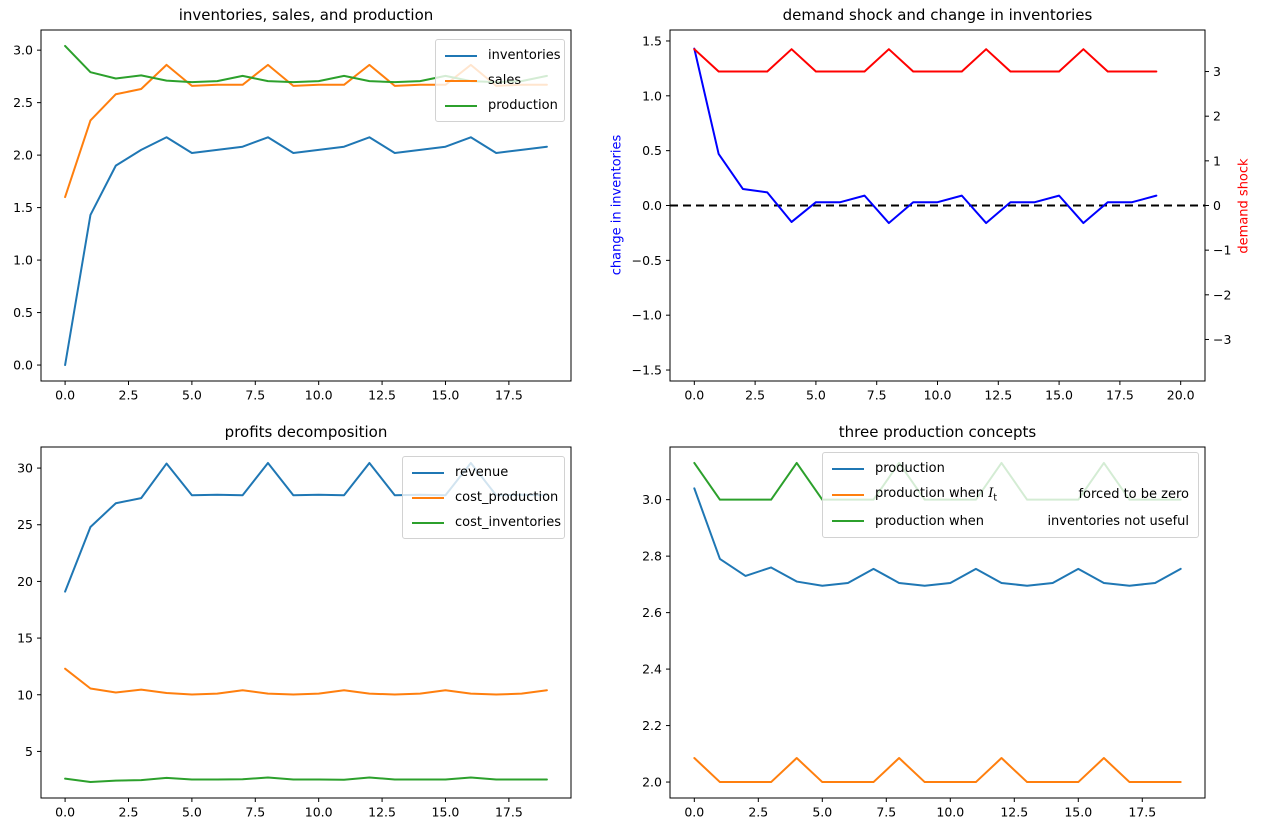 Image resolution: width=1264 pixels, height=834 pixels. I want to click on series-line-costinventories, so click(306, 780).